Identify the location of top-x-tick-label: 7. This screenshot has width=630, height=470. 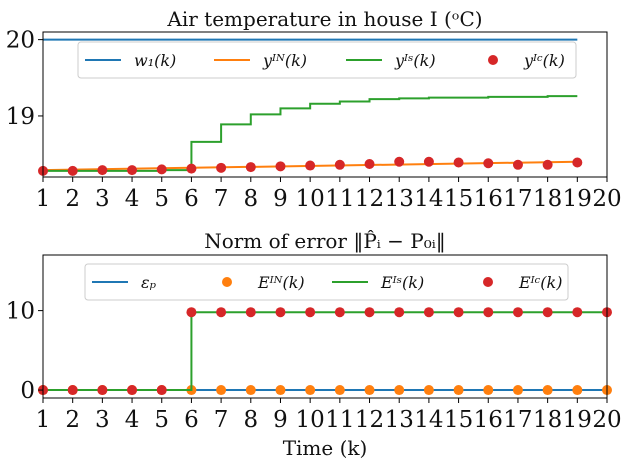
(221, 199).